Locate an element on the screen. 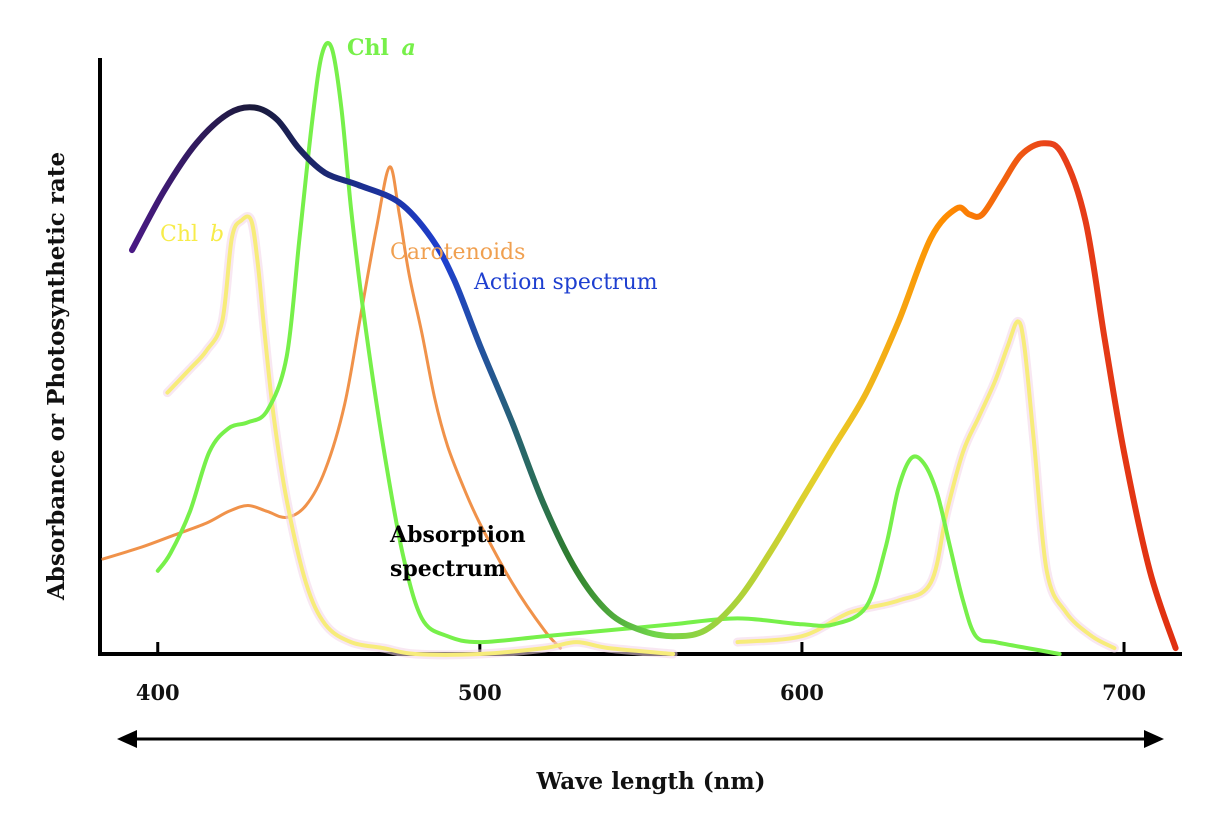 The width and height of the screenshot is (1229, 836). wavelength-arrow-left-head is located at coordinates (127, 739).